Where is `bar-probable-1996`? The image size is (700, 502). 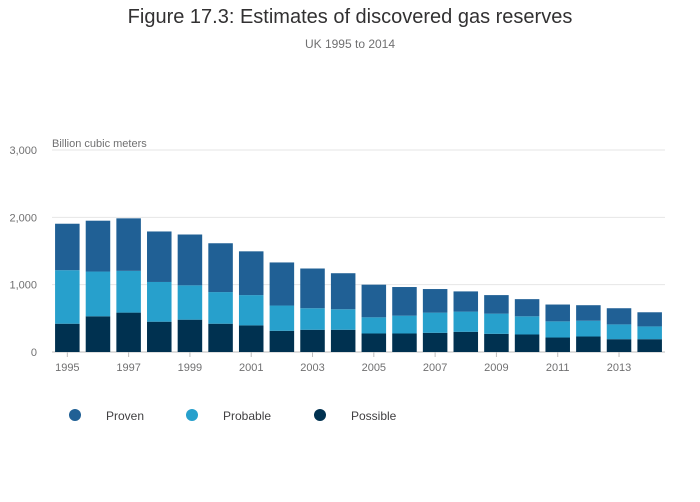 bar-probable-1996 is located at coordinates (98, 294).